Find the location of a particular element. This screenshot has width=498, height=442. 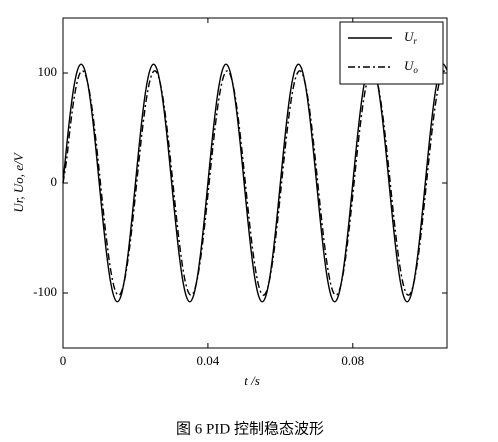

y-axis-label: Ur, Uo, e/V is located at coordinates (18, 181).